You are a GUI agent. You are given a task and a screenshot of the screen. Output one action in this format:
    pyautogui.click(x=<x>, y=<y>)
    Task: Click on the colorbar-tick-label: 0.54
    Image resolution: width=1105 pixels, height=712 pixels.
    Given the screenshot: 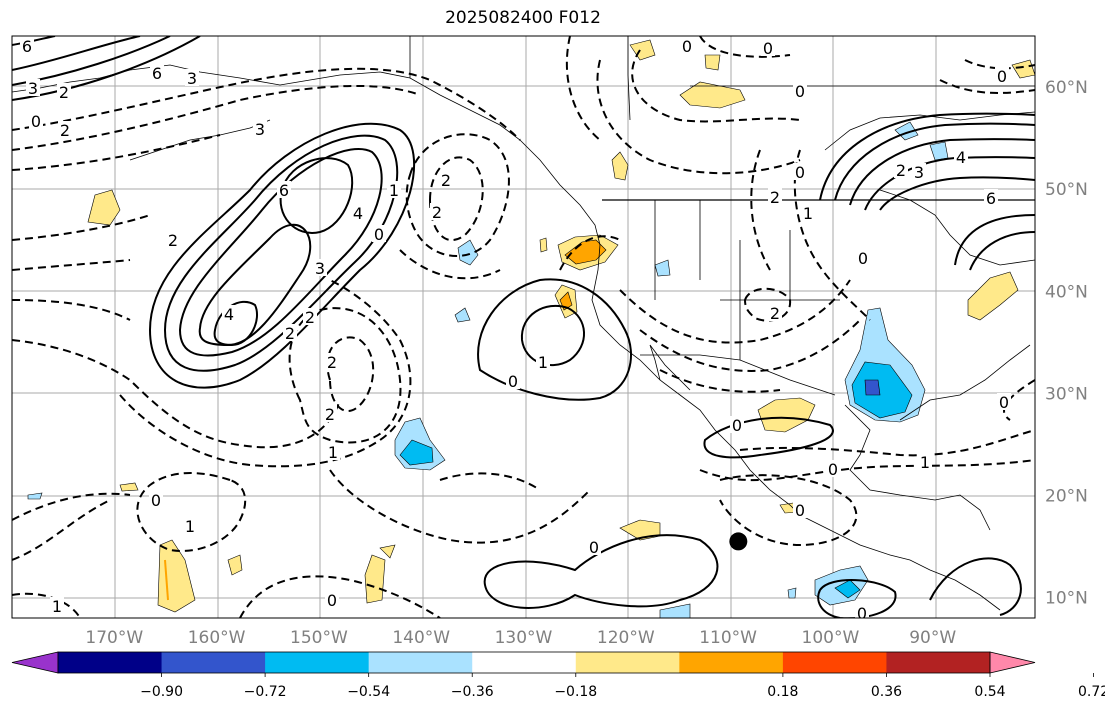 What is the action you would take?
    pyautogui.click(x=989, y=692)
    